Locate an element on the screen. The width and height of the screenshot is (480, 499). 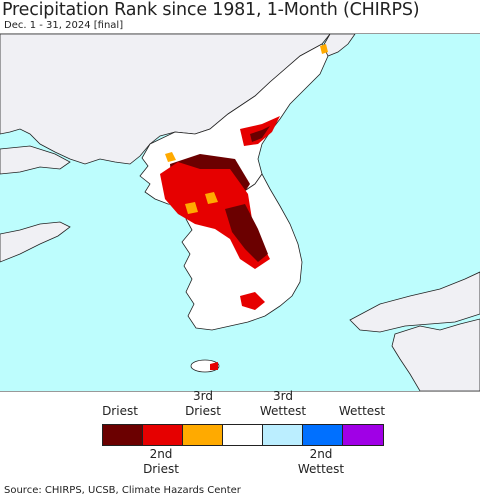
map-subtitle: Dec. 1 - 31, 2024 [final] is located at coordinates (64, 25).